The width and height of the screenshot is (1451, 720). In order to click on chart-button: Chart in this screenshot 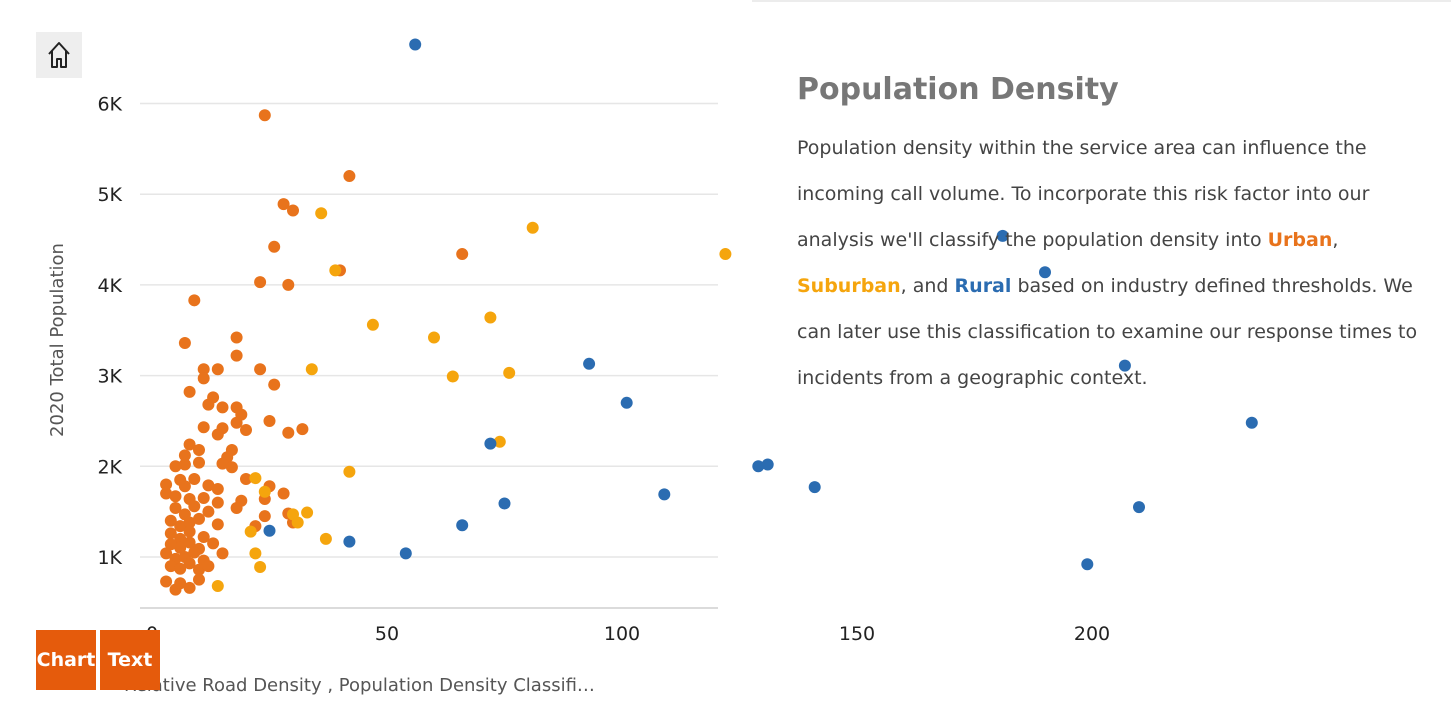, I will do `click(66, 660)`.